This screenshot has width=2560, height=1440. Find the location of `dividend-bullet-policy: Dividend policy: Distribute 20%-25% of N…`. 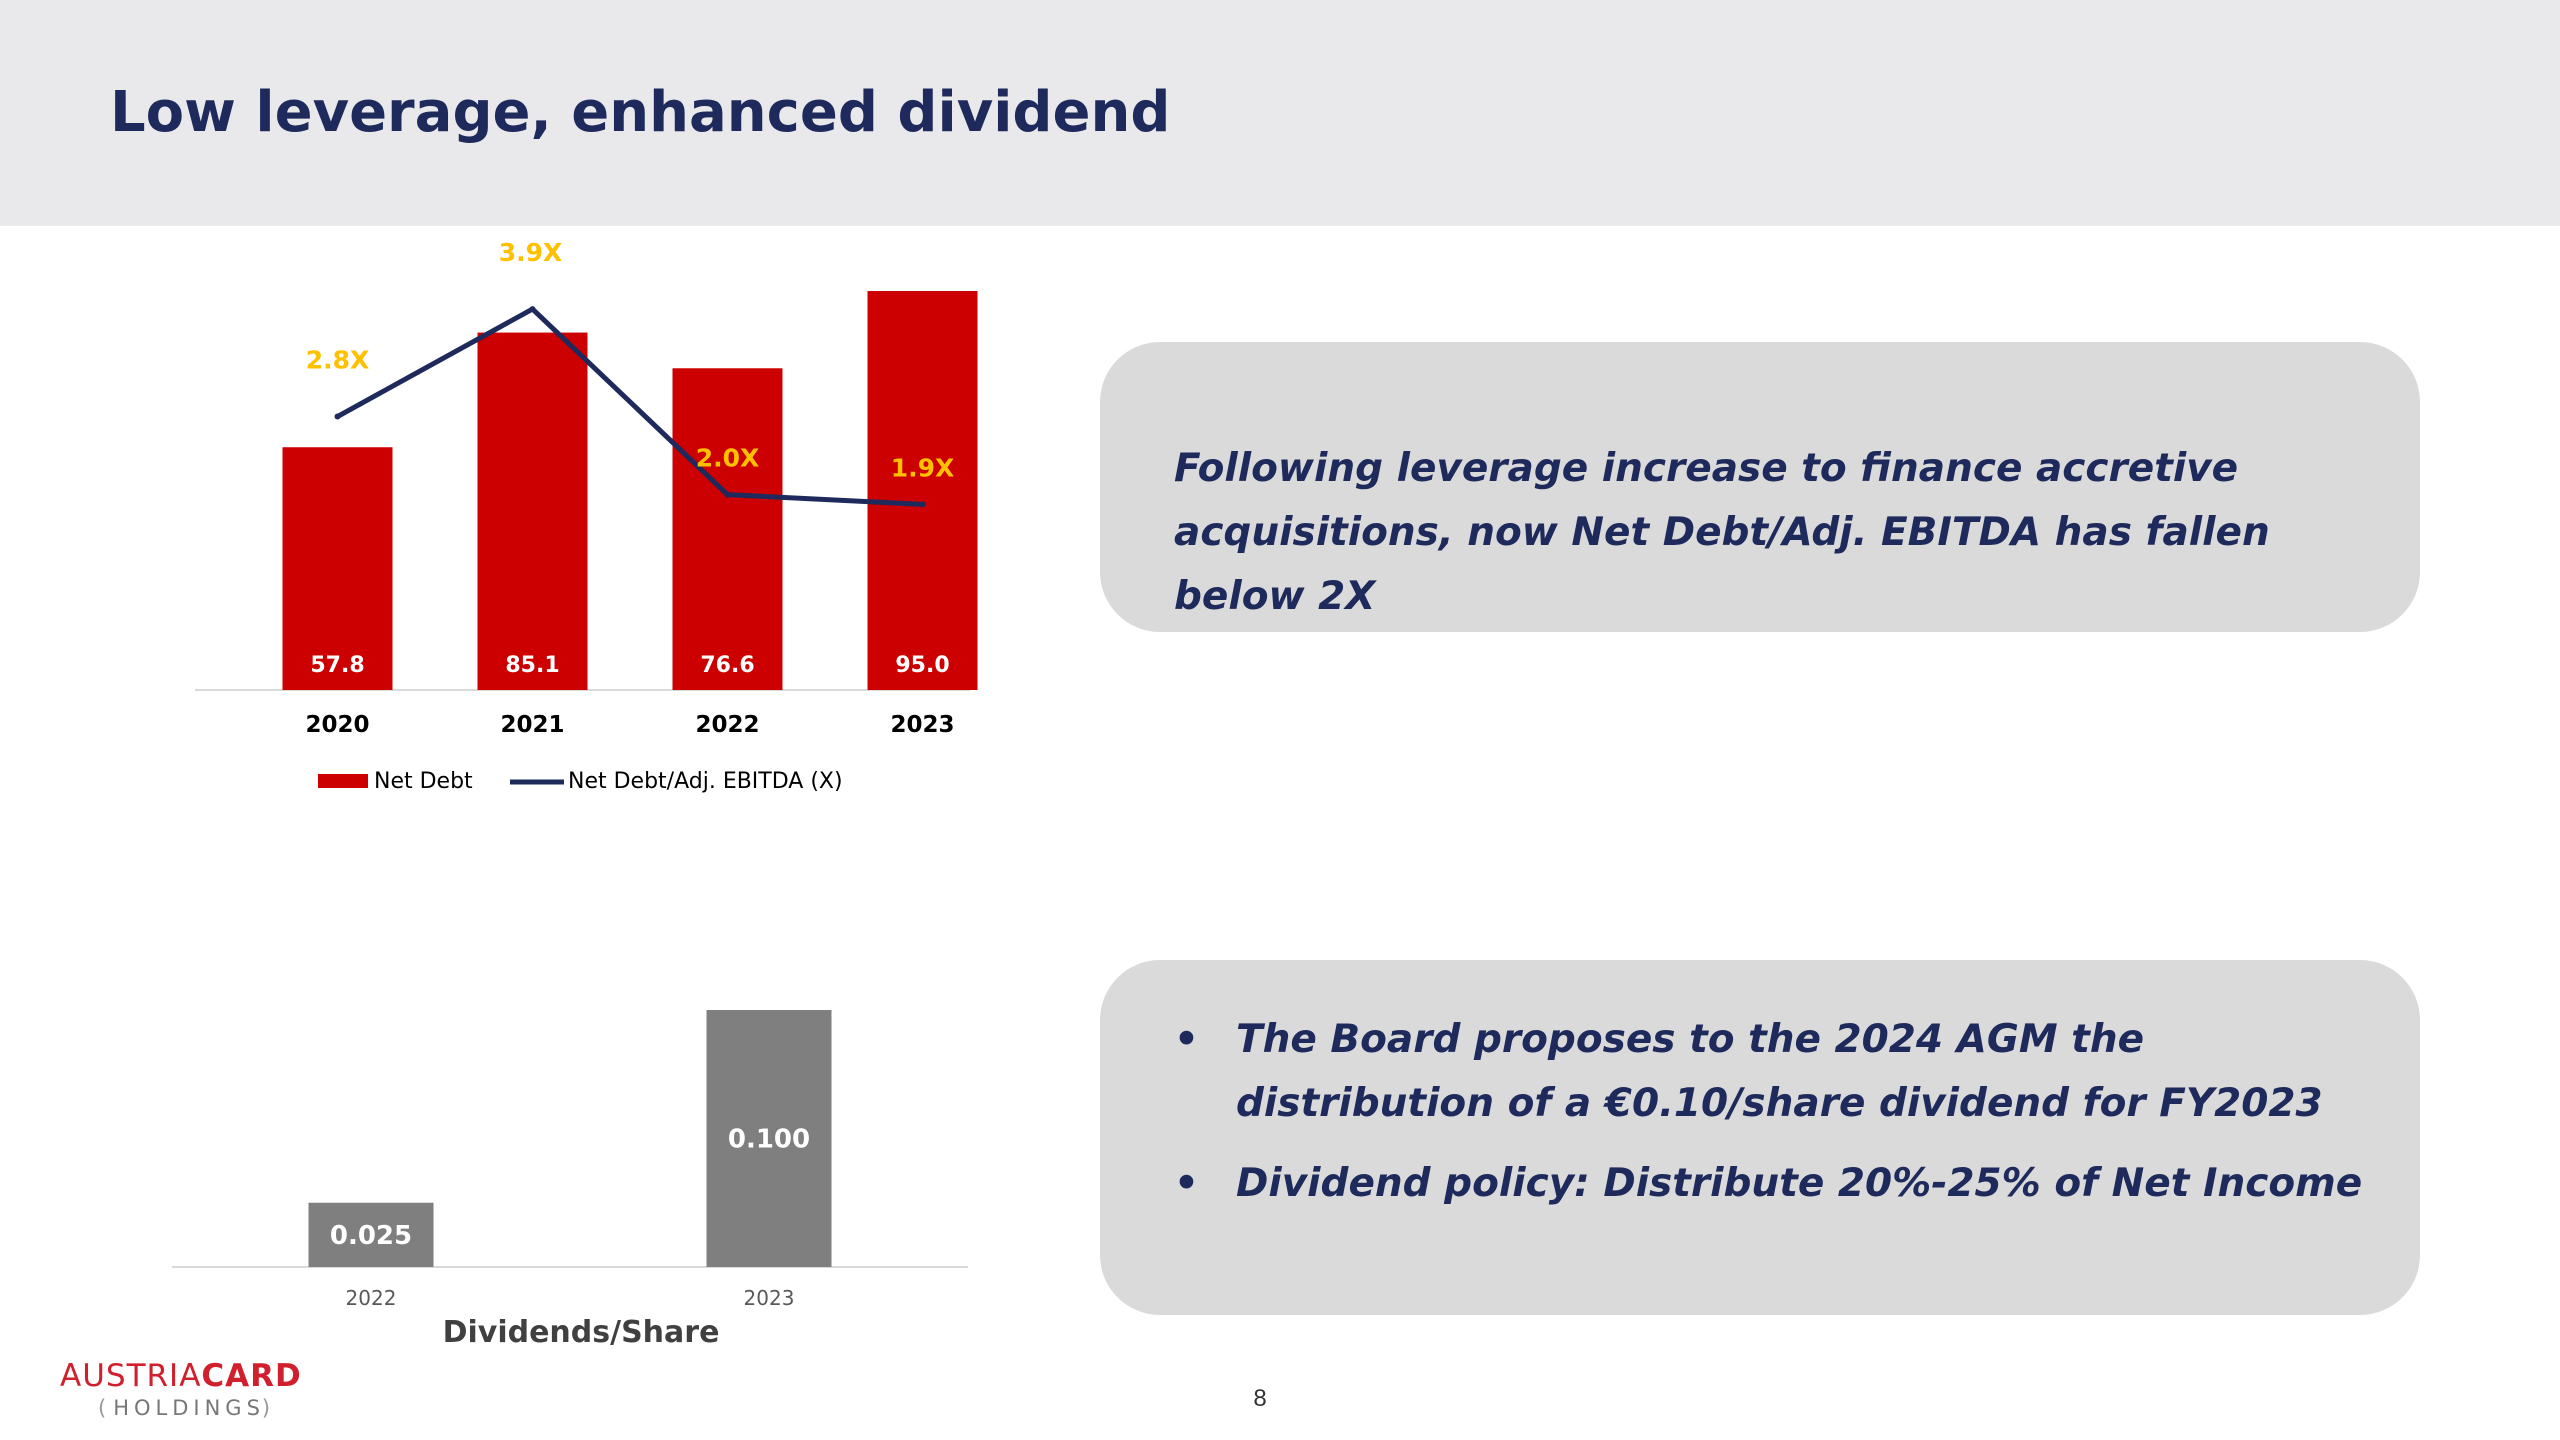

dividend-bullet-policy: Dividend policy: Distribute 20%-25% of N… is located at coordinates (1777, 1184).